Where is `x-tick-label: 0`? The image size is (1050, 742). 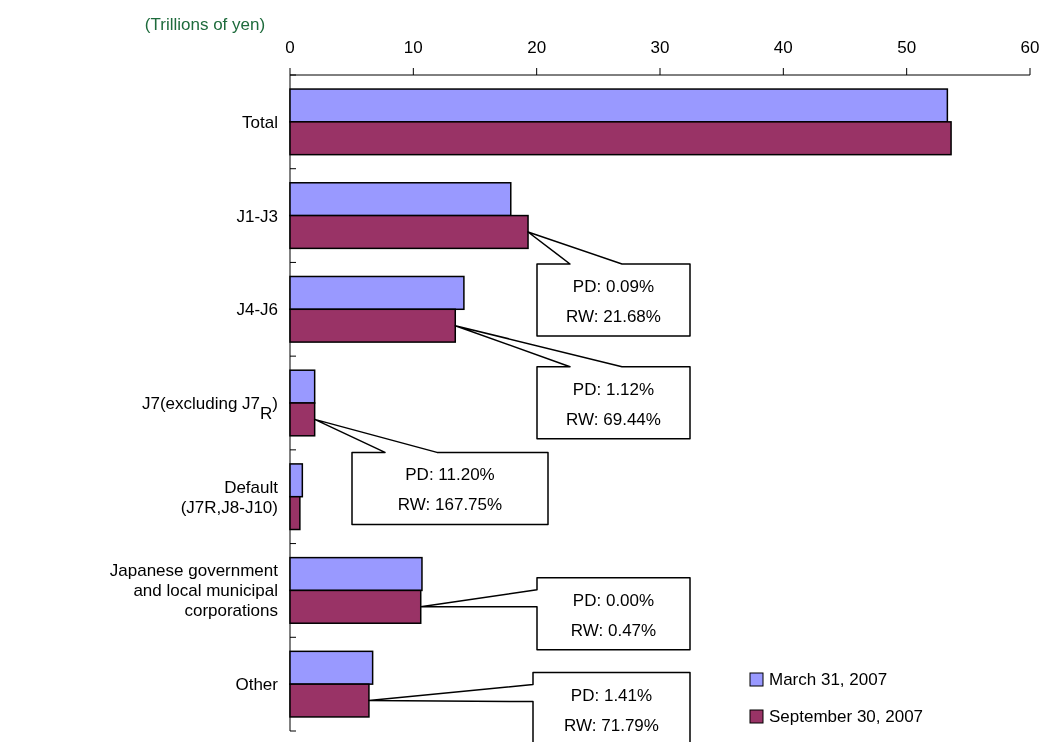 x-tick-label: 0 is located at coordinates (290, 47).